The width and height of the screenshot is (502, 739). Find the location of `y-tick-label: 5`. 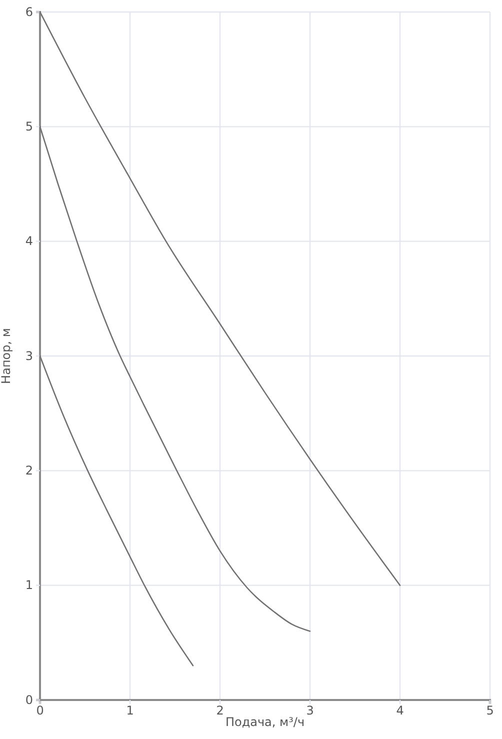

y-tick-label: 5 is located at coordinates (29, 127).